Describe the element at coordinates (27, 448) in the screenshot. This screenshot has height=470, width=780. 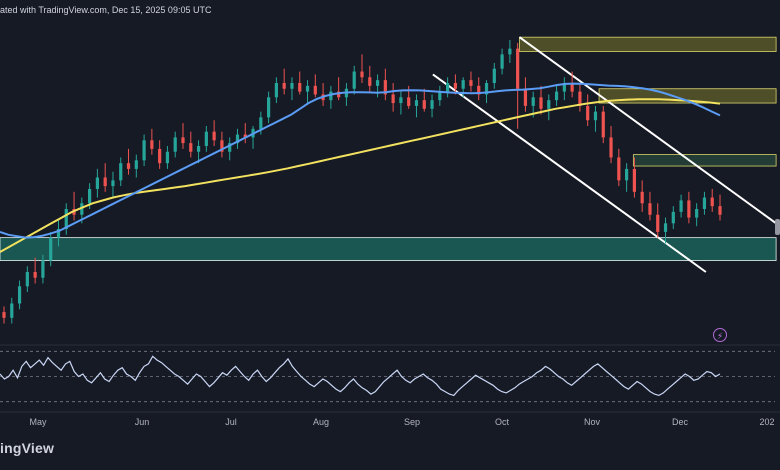
I see `tradingview-logo: ingView` at that location.